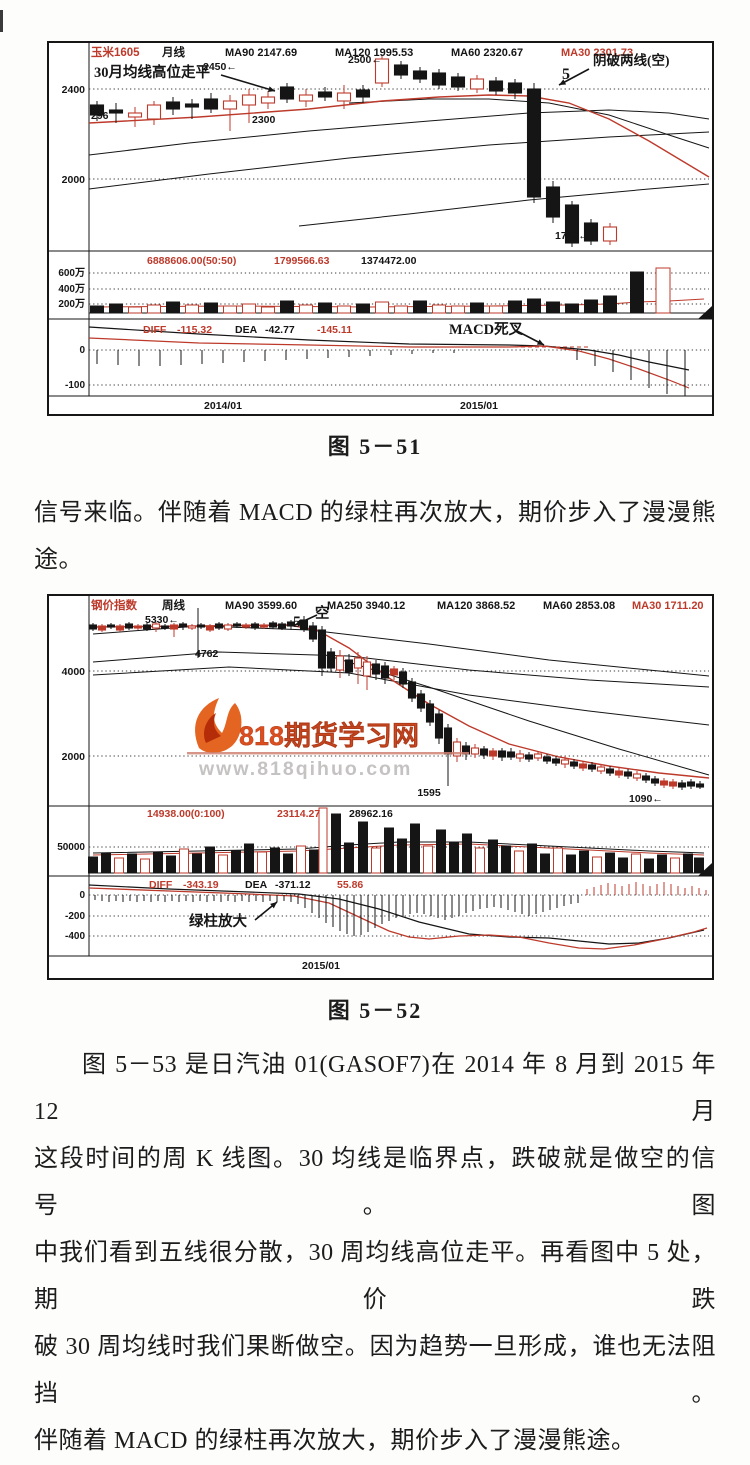 This screenshot has width=750, height=1465. What do you see at coordinates (389, 261) in the screenshot?
I see `volume-value: 1374472.00` at bounding box center [389, 261].